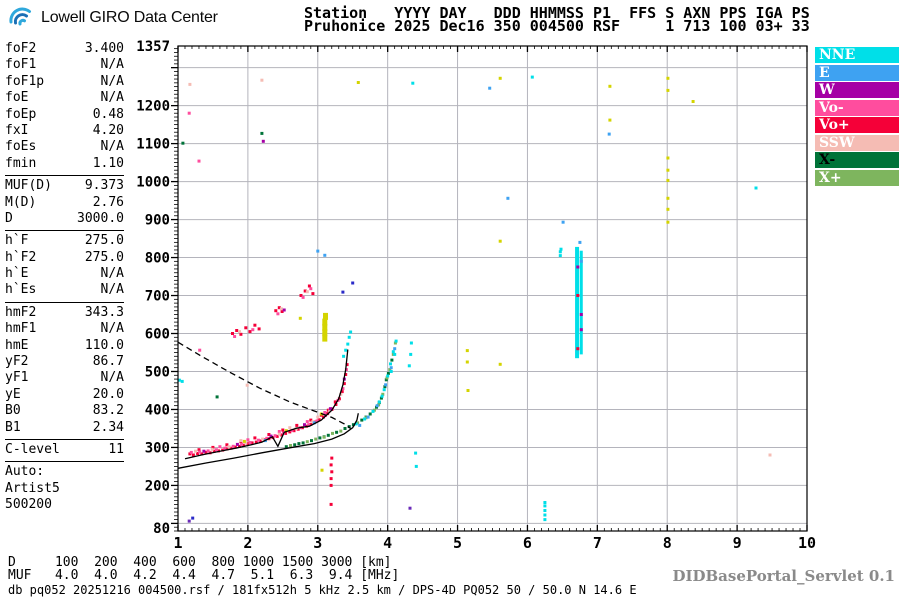  What do you see at coordinates (857, 90) in the screenshot?
I see `legend-w: W` at bounding box center [857, 90].